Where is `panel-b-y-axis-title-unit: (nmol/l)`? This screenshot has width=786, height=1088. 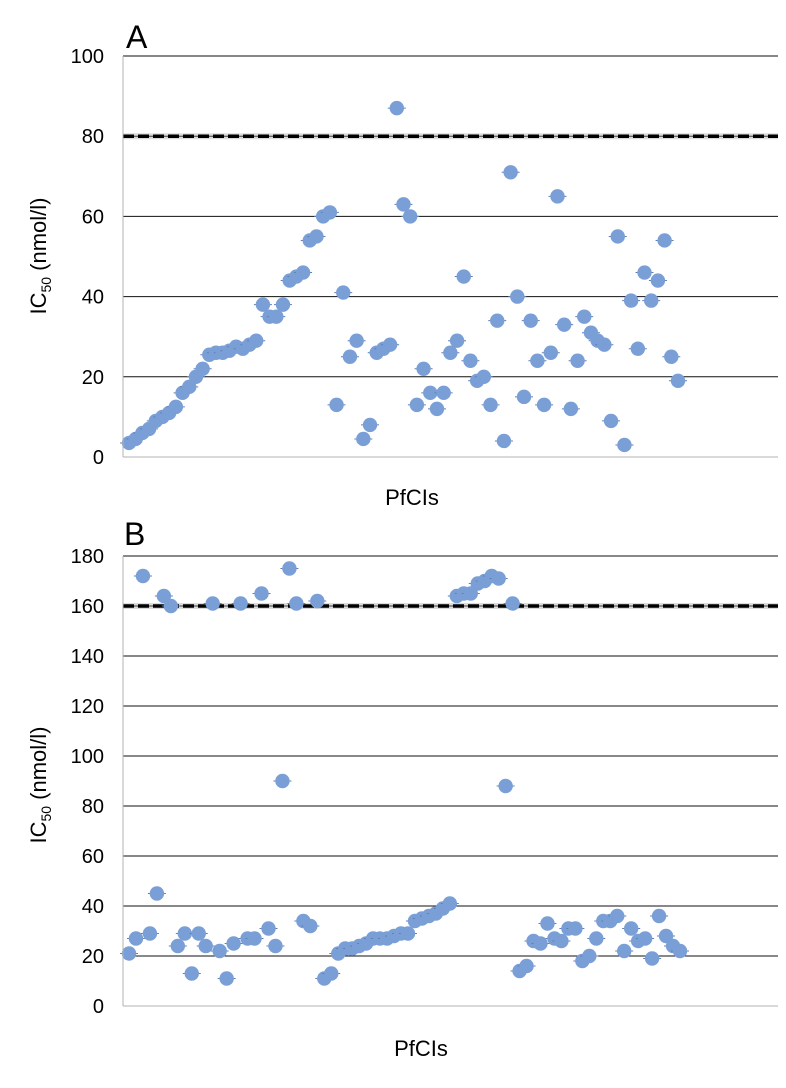
panel-b-y-axis-title-unit: (nmol/l) is located at coordinates (38, 765).